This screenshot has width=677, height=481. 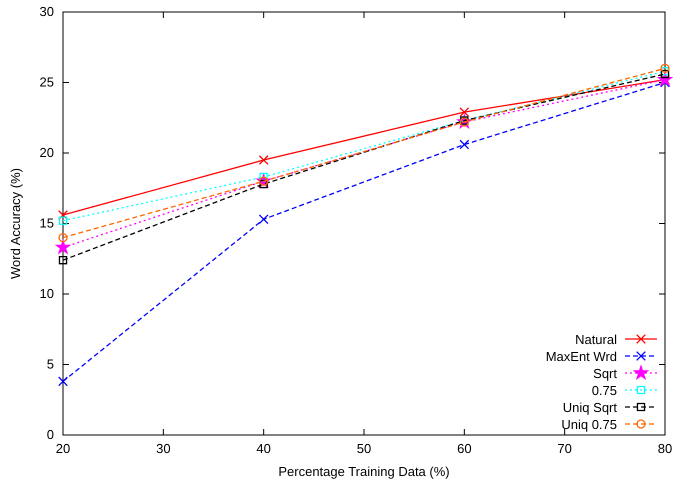 What do you see at coordinates (47, 82) in the screenshot?
I see `y-tick-label: 25` at bounding box center [47, 82].